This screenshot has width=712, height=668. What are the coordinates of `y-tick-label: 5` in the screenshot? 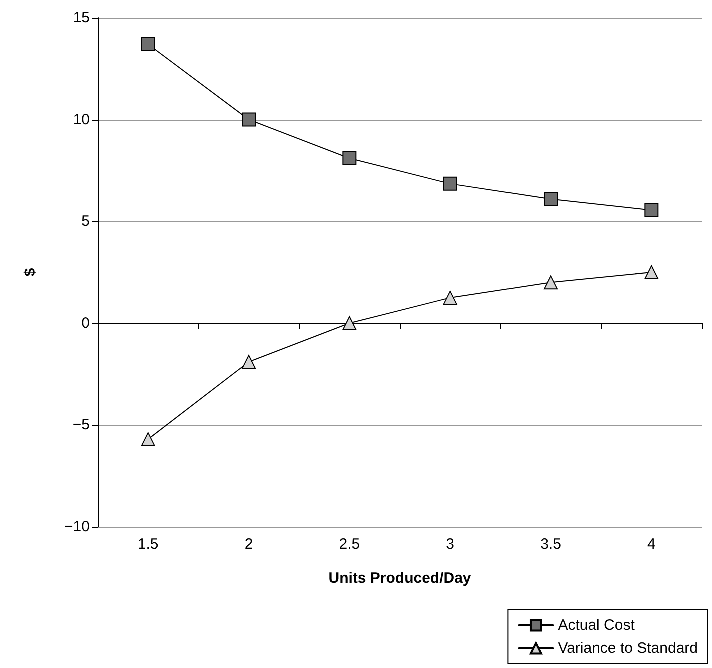 It's located at (86, 221).